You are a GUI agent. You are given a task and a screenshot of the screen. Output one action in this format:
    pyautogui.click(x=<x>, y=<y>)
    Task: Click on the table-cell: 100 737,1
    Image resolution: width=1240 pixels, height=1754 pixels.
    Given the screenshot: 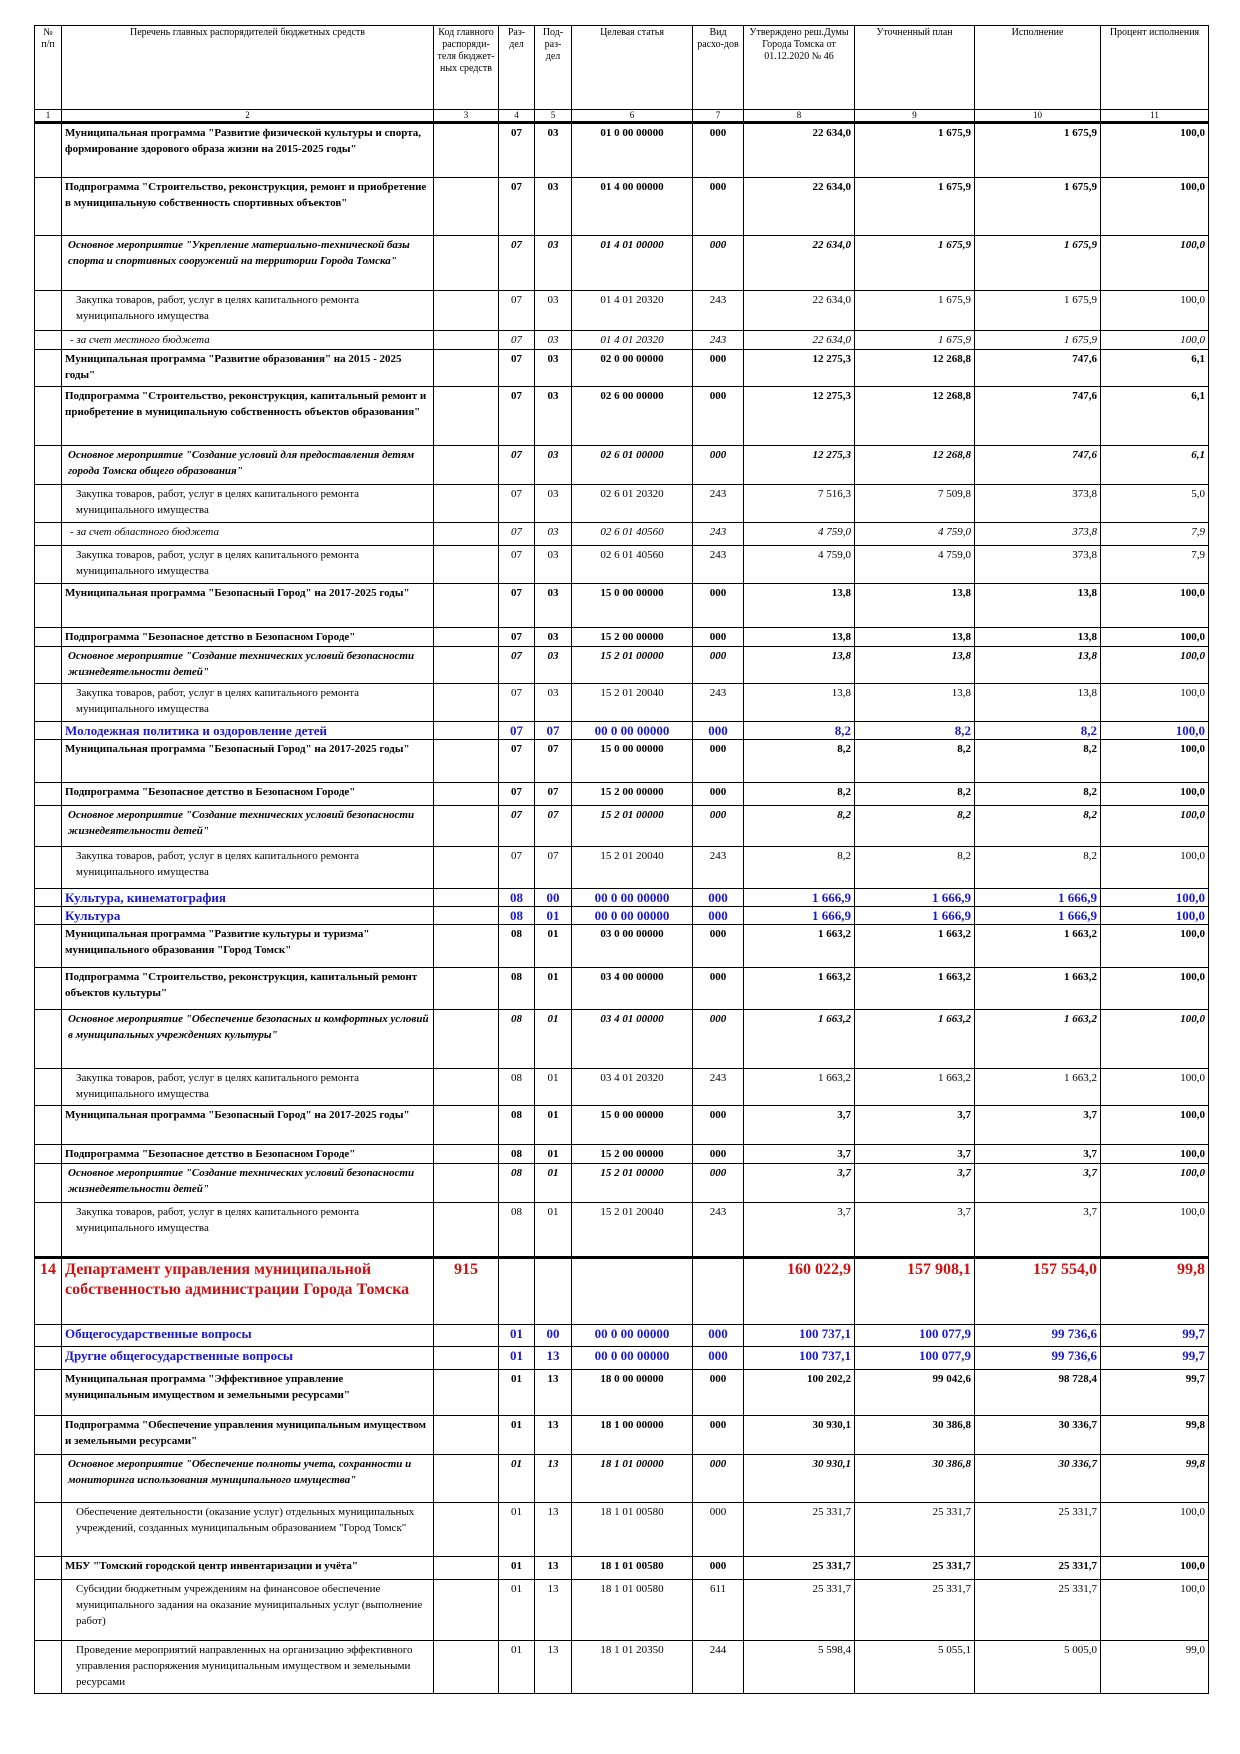 What is the action you would take?
    pyautogui.click(x=799, y=1336)
    